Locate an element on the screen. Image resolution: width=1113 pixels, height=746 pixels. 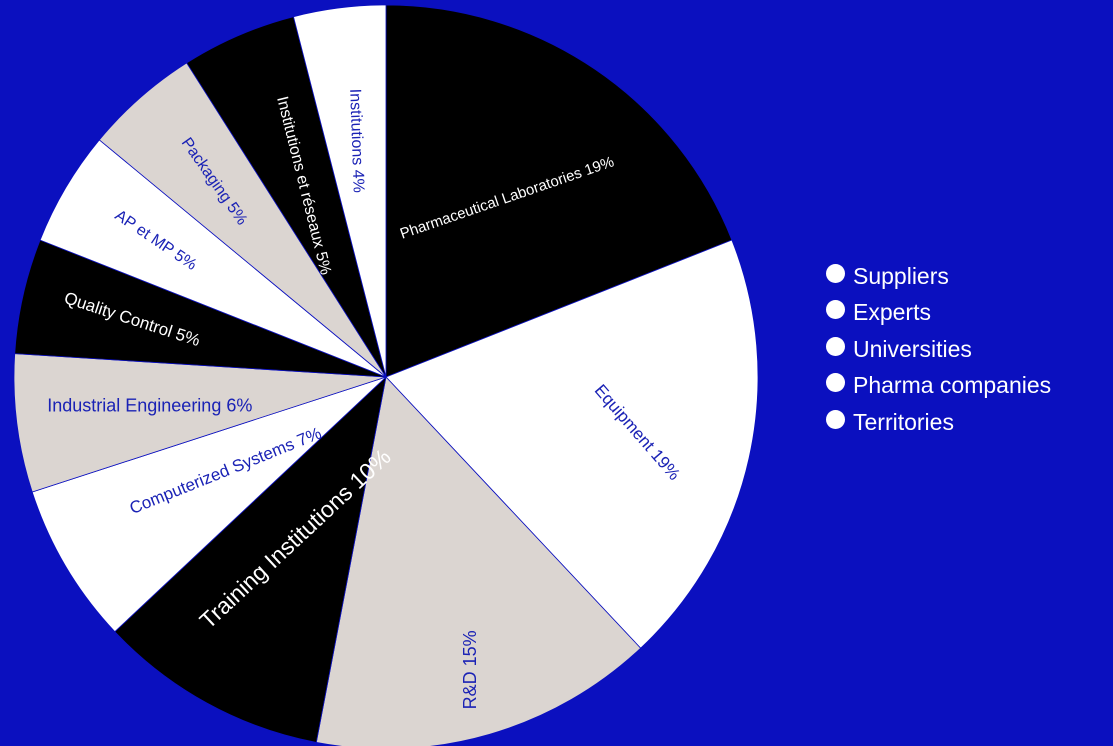
legend-label: Territories is located at coordinates (903, 421).